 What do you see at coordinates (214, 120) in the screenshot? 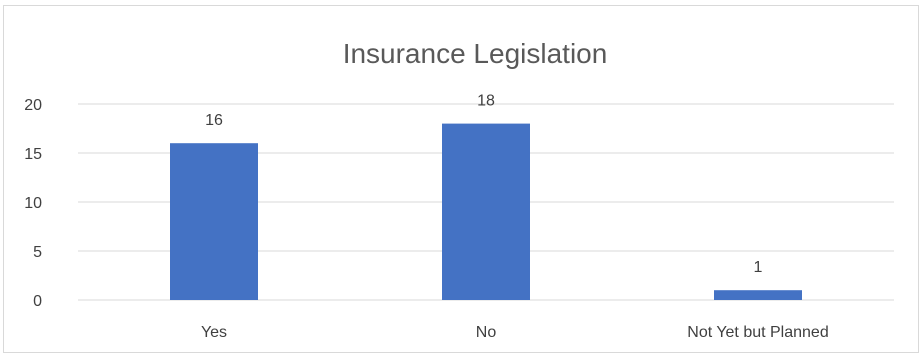
I see `data-label: 16` at bounding box center [214, 120].